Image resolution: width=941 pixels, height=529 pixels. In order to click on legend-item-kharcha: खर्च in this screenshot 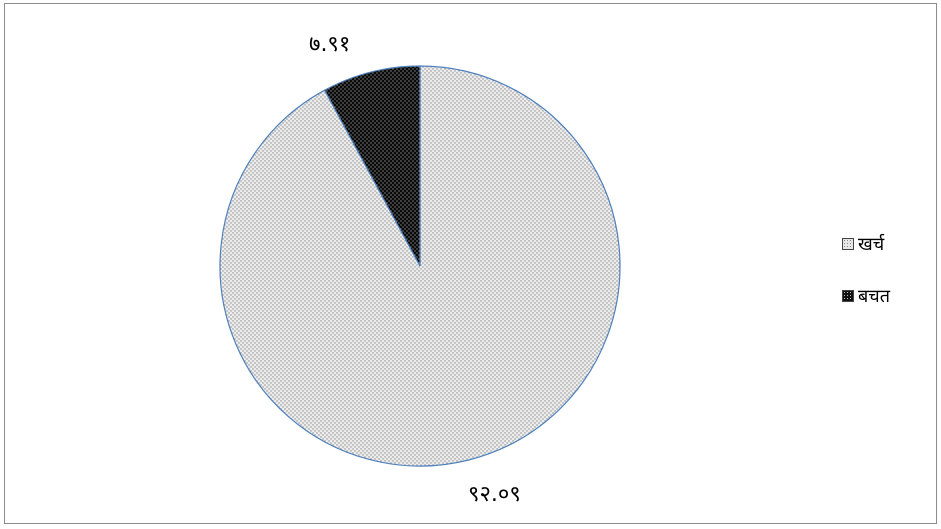, I will do `click(866, 244)`.